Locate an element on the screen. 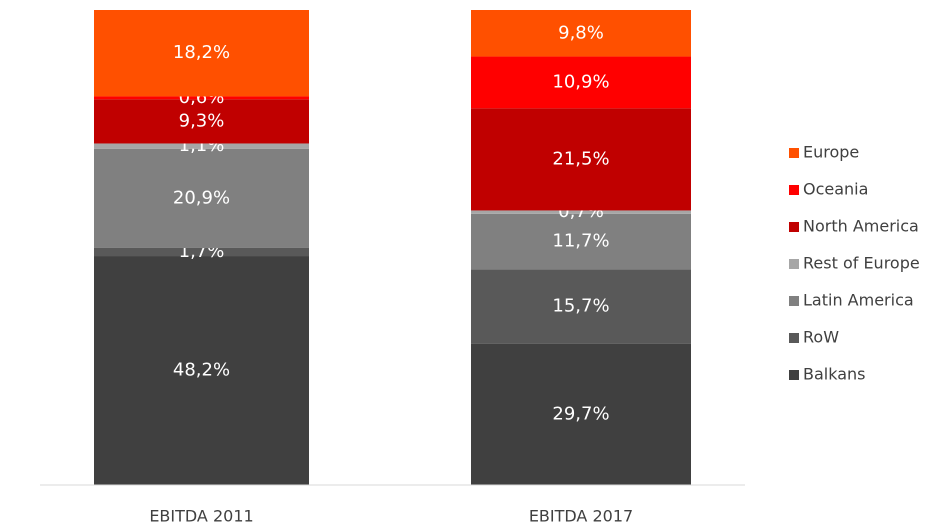  data-label: 21,5% is located at coordinates (580, 158).